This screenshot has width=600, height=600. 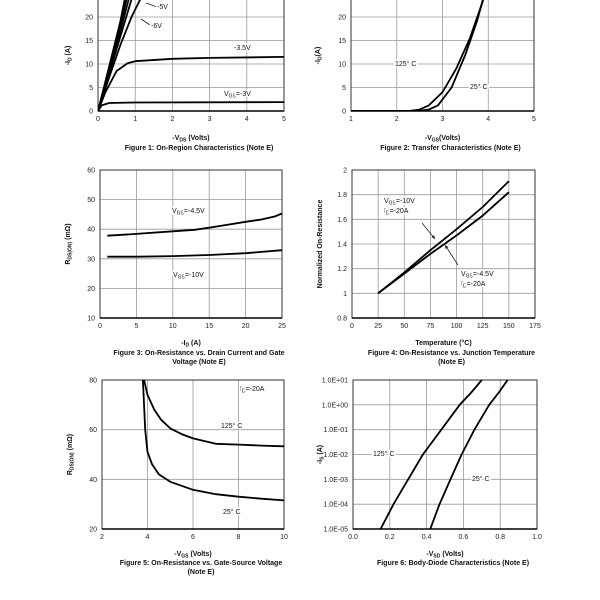 I want to click on text-main: 125° C, so click(x=405, y=64).